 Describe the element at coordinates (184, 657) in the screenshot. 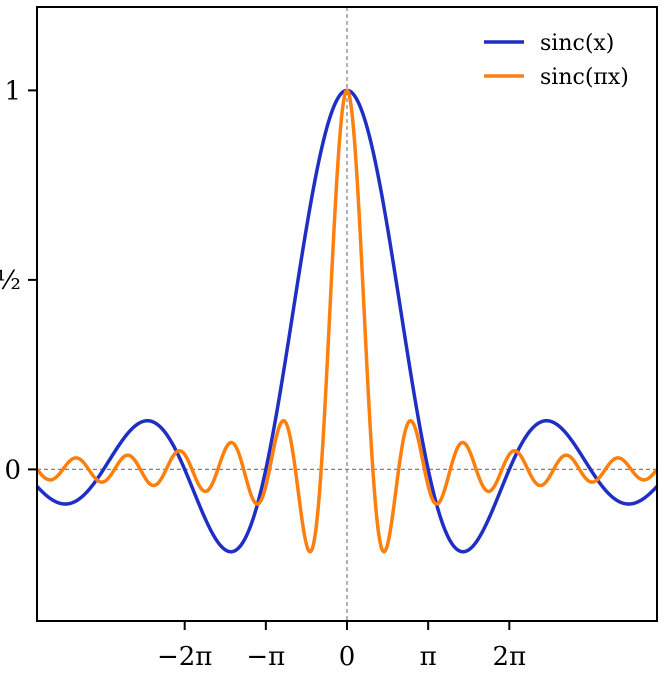

I see `x-tick-label: −2π` at that location.